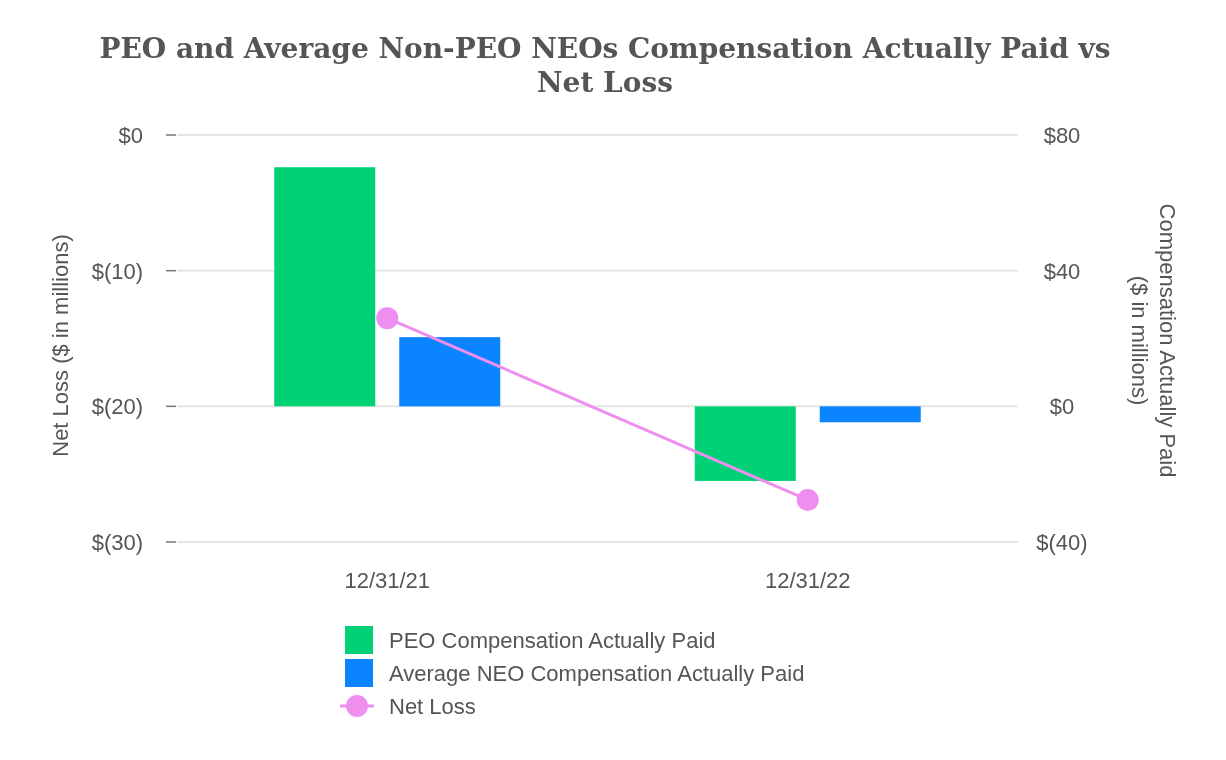 The width and height of the screenshot is (1226, 760). I want to click on y-tick-label: $0, so click(130, 135).